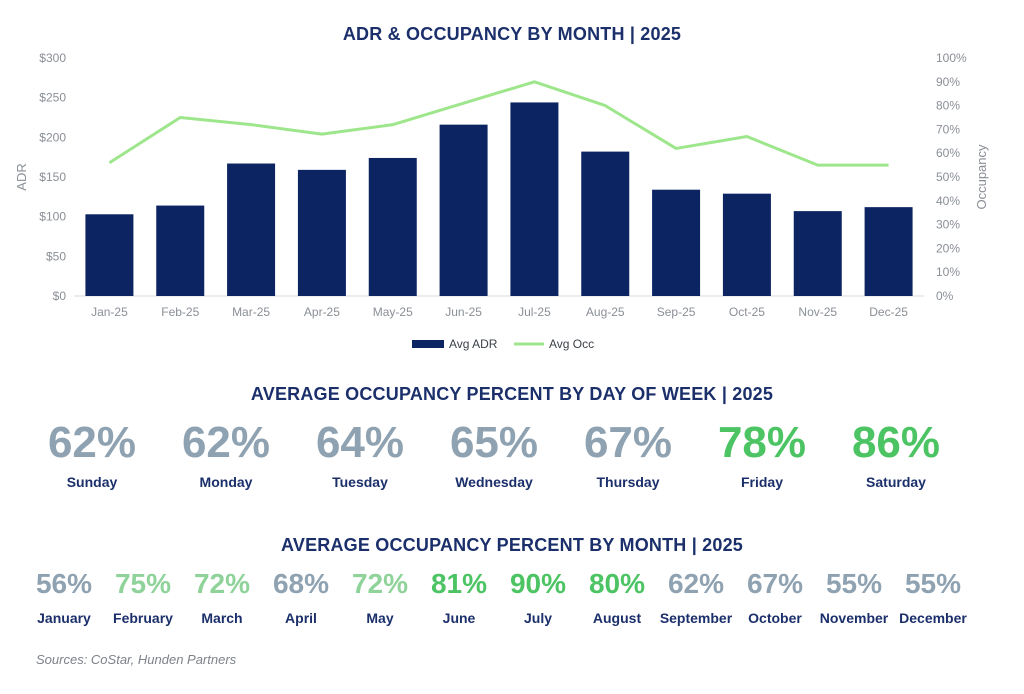  Describe the element at coordinates (854, 618) in the screenshot. I see `month-label: November` at that location.